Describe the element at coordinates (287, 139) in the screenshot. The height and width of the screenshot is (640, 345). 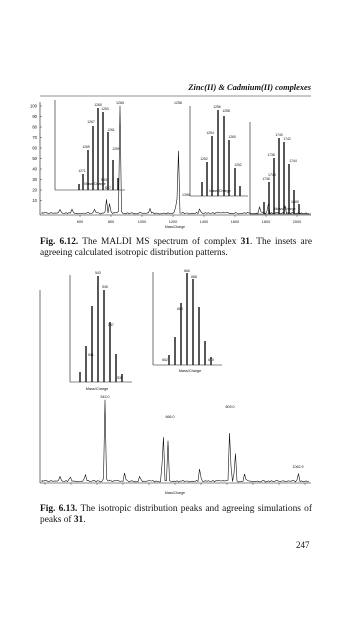
I see `peak-label: 1742` at that location.